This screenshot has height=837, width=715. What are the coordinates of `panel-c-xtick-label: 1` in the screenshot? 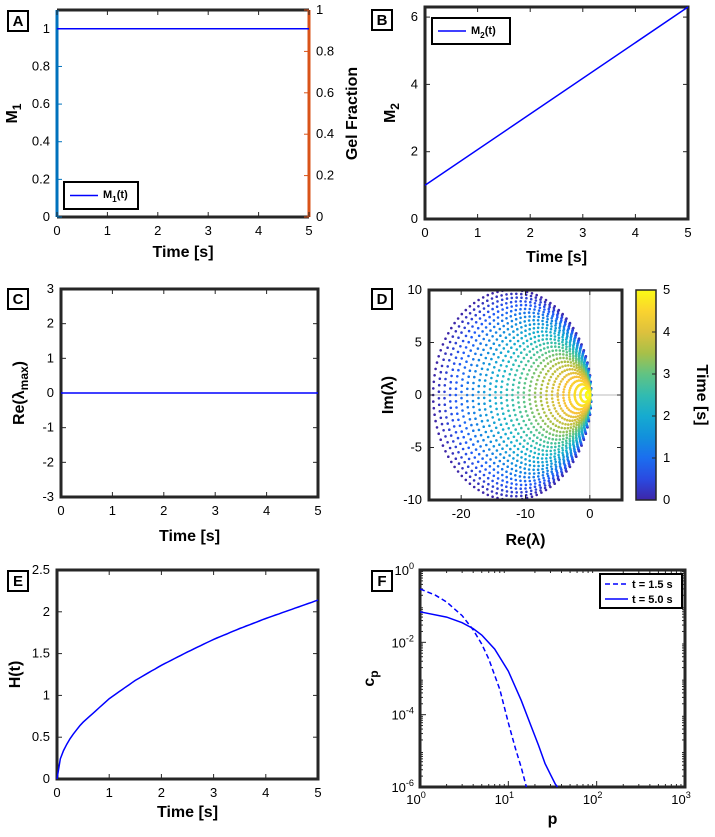 It's located at (112, 510).